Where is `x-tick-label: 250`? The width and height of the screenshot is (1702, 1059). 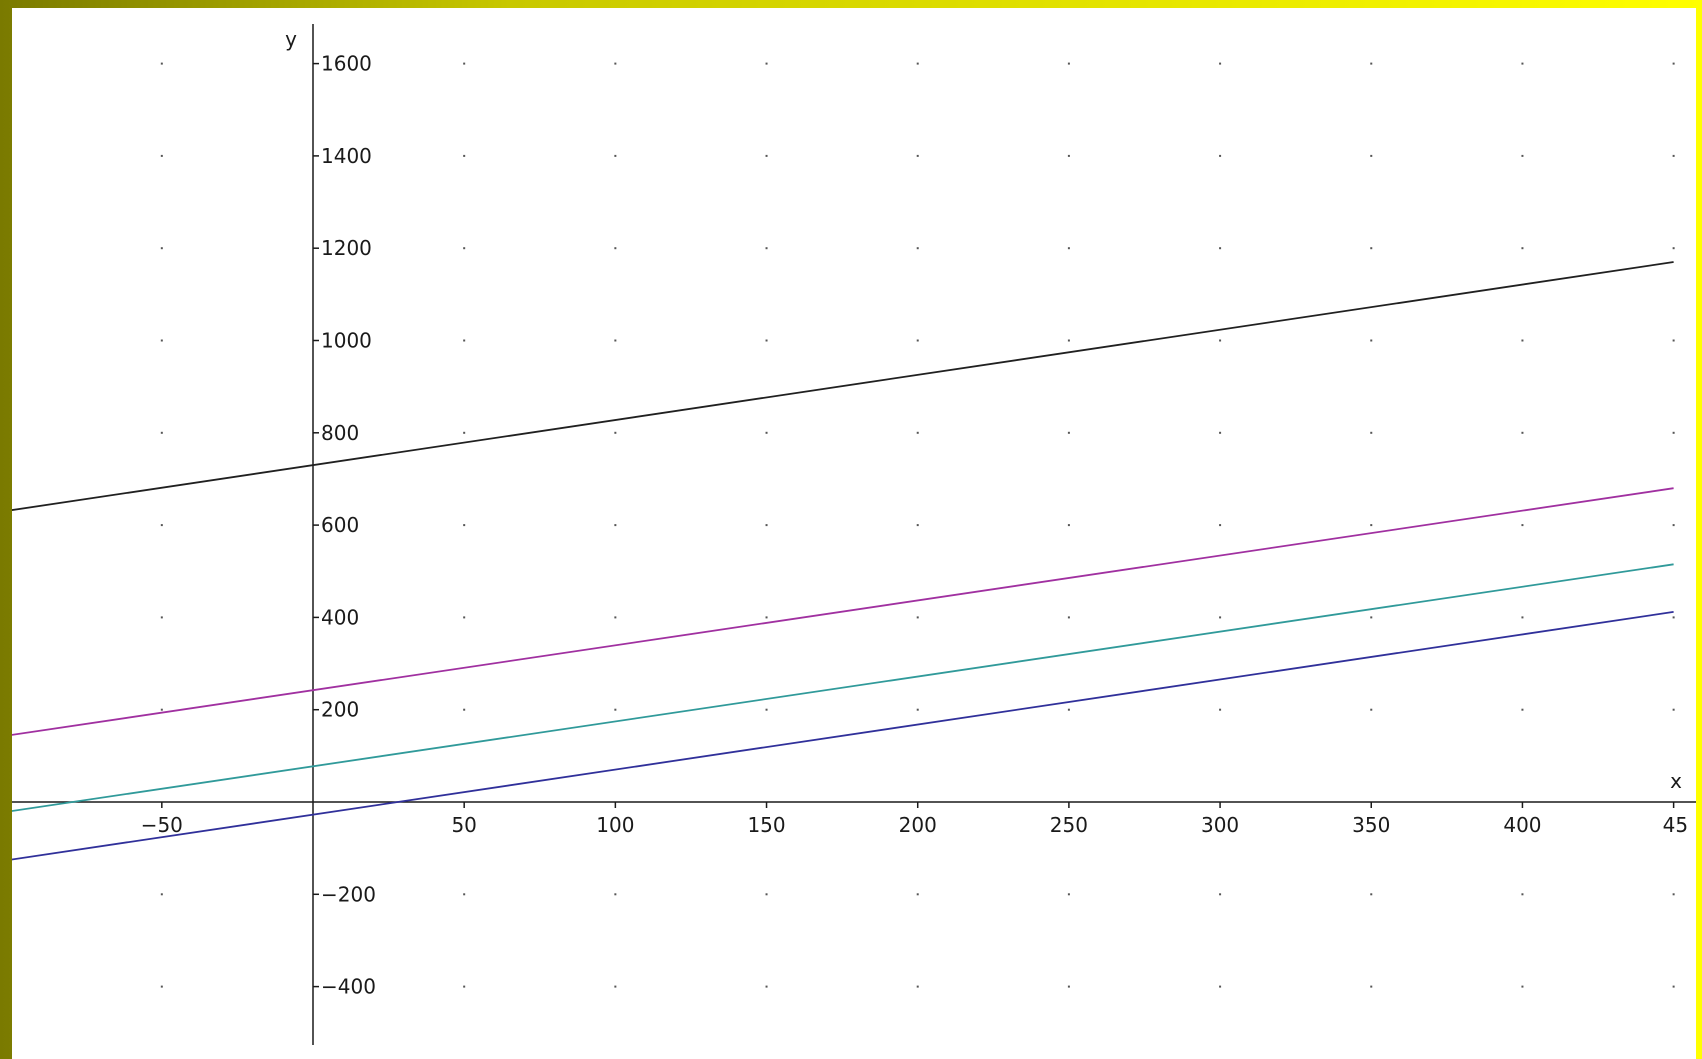 x-tick-label: 250 is located at coordinates (1069, 825).